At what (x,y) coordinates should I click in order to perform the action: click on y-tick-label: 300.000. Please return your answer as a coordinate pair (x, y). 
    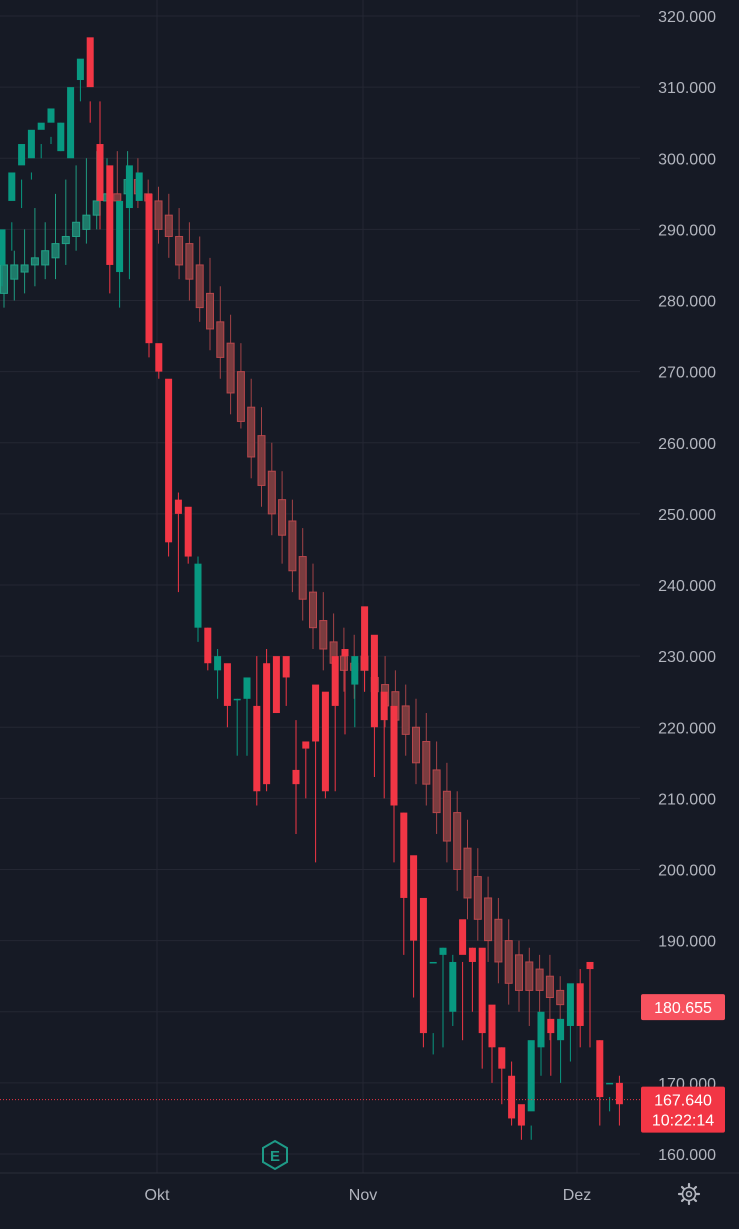
    Looking at the image, I should click on (687, 159).